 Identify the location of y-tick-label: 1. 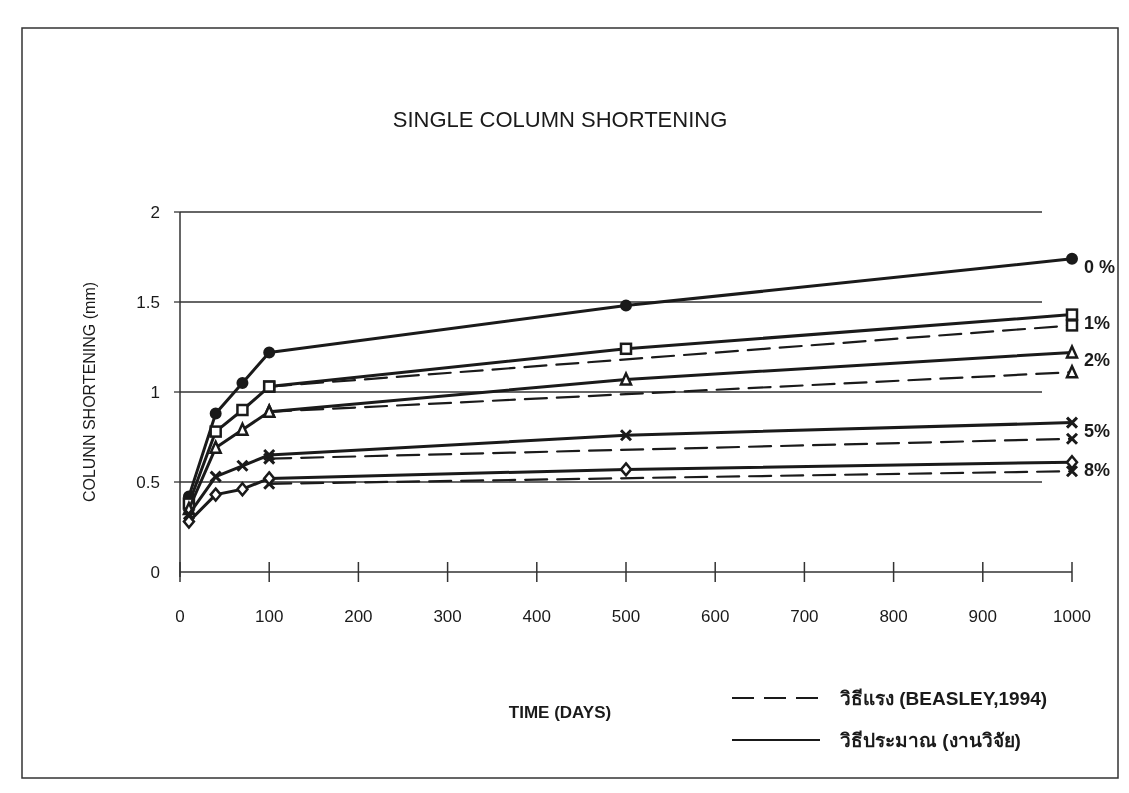
(155, 392).